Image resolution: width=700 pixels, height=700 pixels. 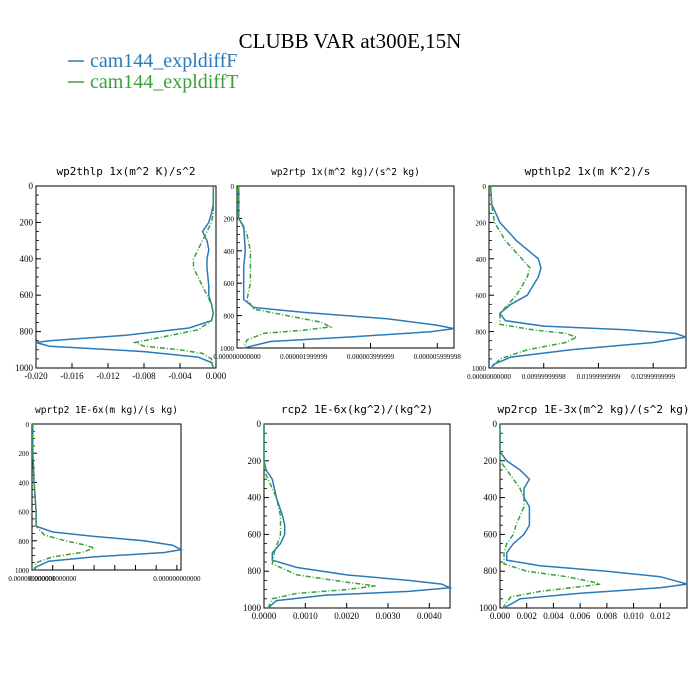 I want to click on x-tick-label: 0.02999999999, so click(x=653, y=377).